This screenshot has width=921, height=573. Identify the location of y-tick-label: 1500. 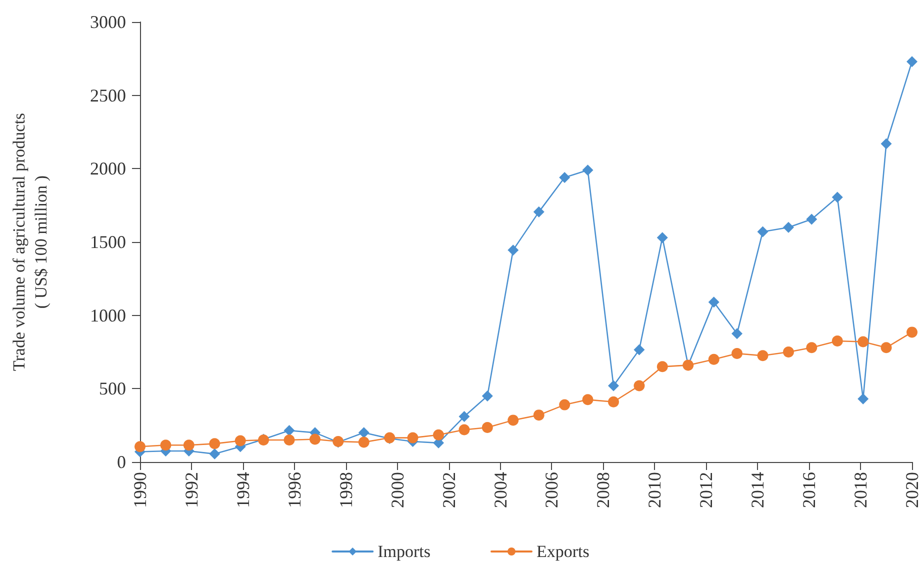
(108, 242).